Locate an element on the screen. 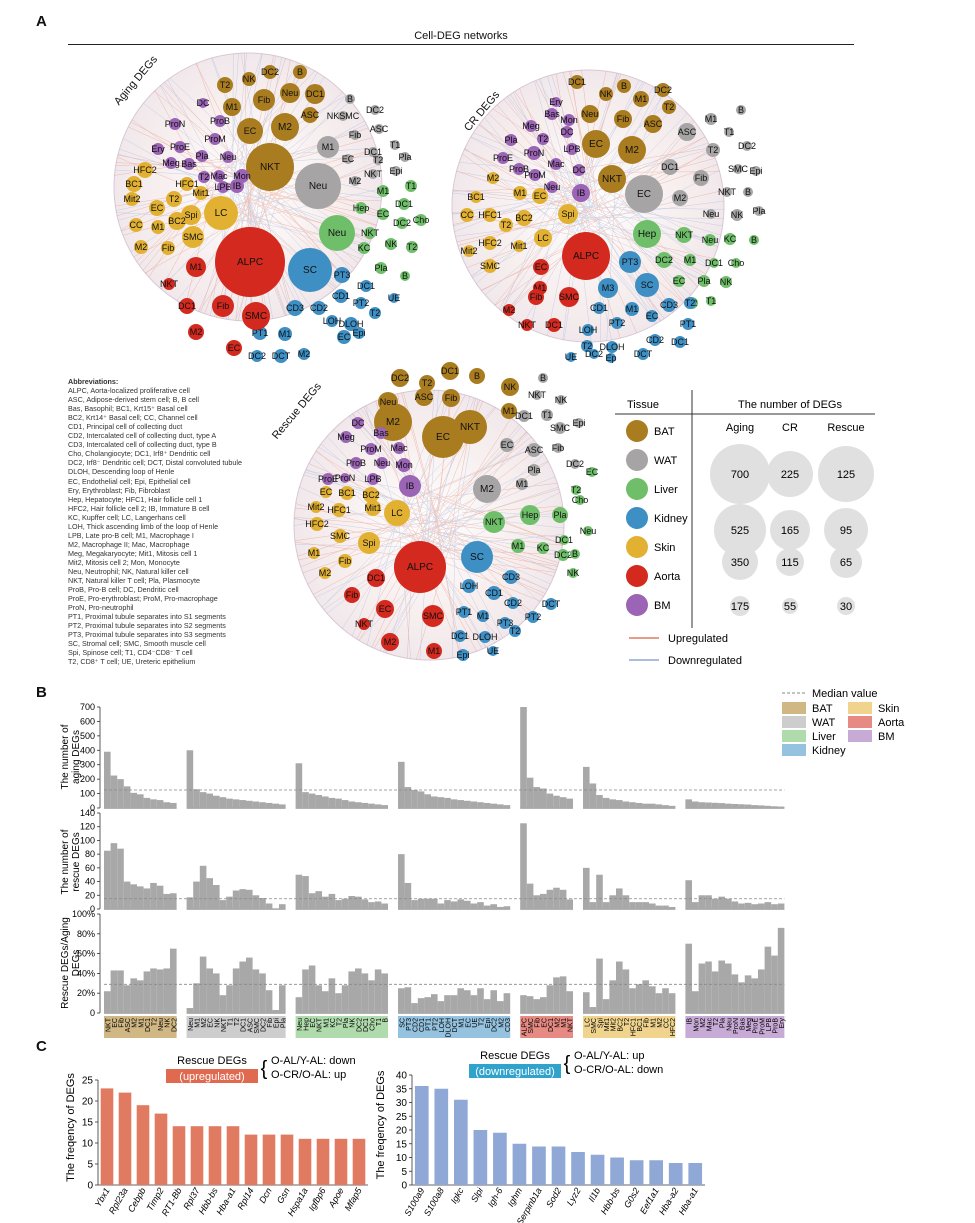 The height and width of the screenshot is (1223, 975). cell-node-label: DLOH is located at coordinates (484, 637).